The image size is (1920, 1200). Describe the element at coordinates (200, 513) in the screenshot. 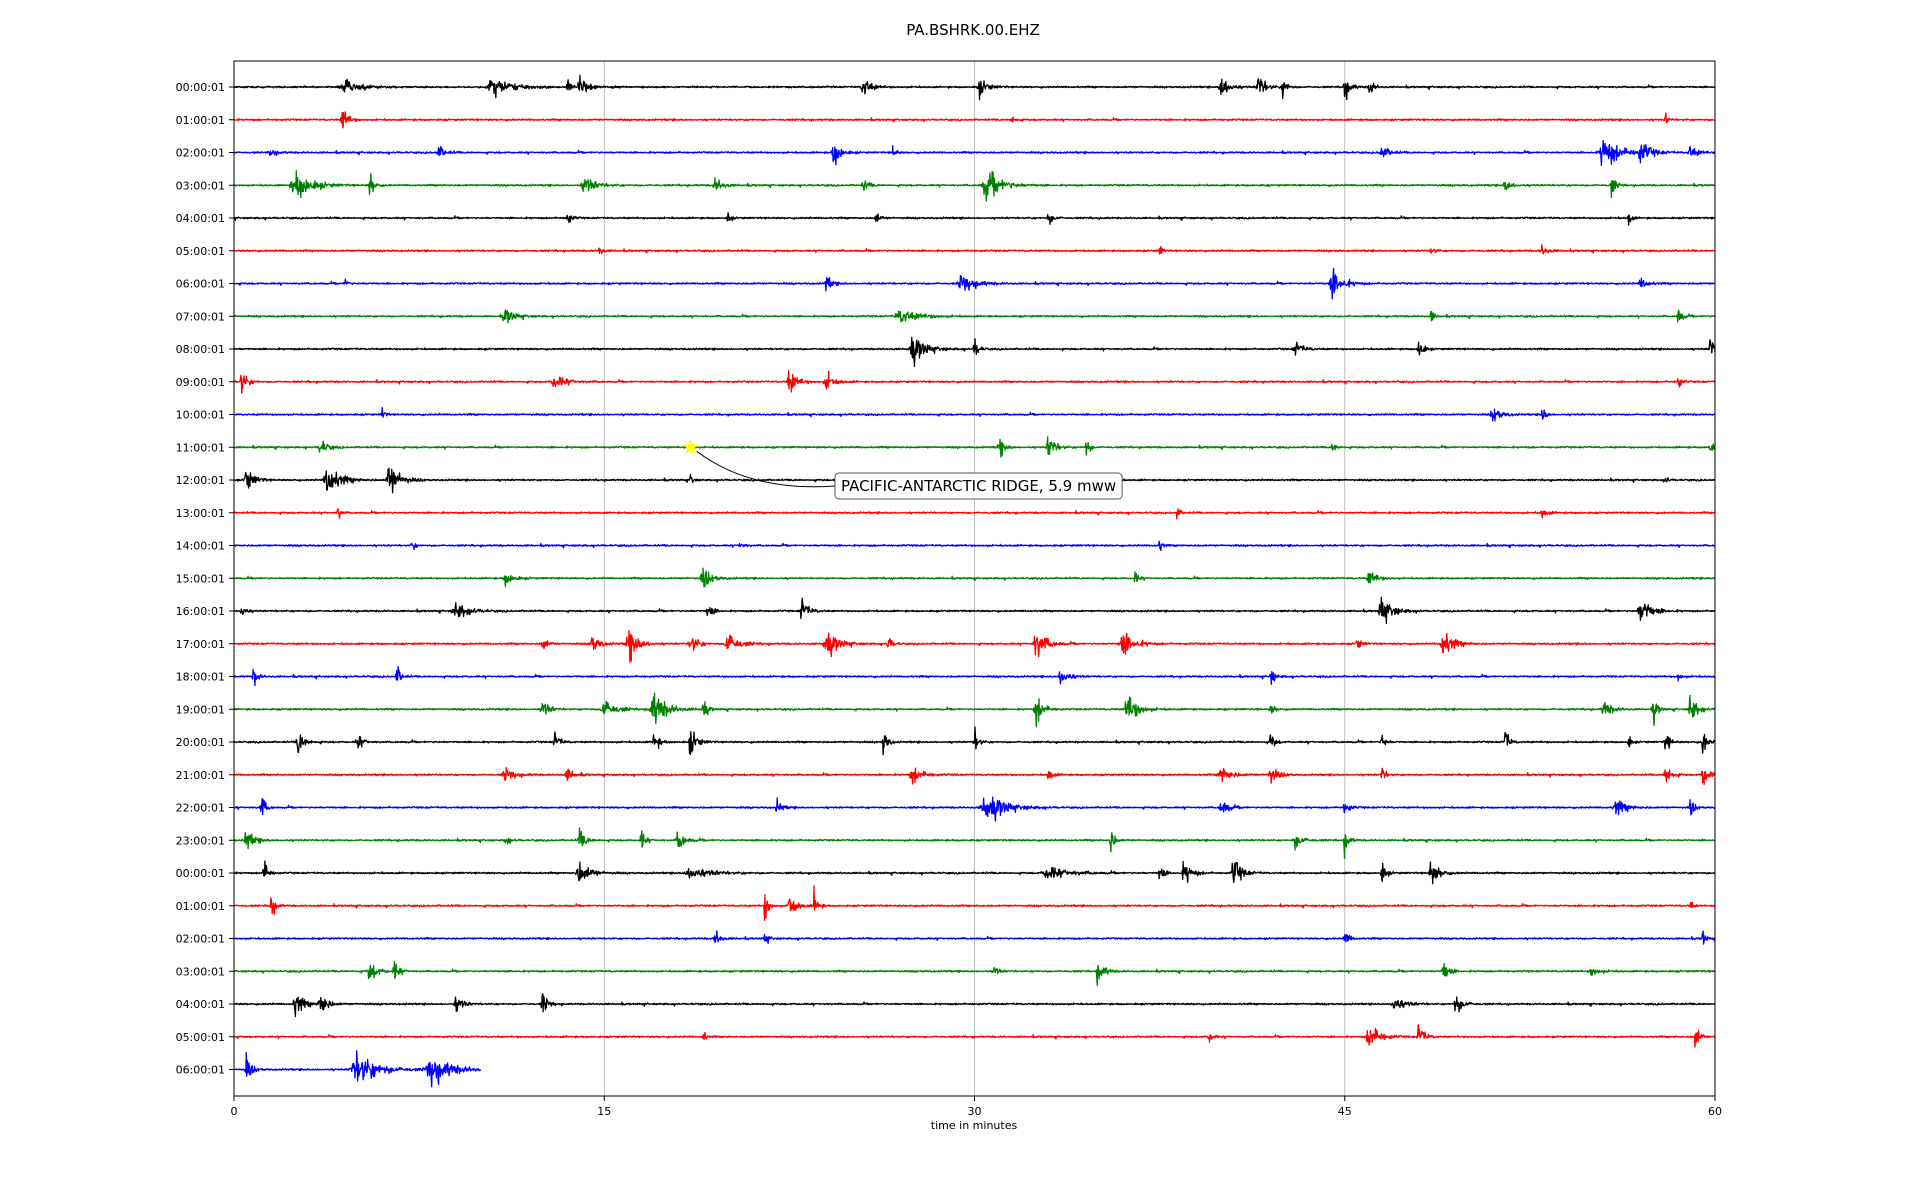

I see `row-time-label: 13:00:01` at that location.